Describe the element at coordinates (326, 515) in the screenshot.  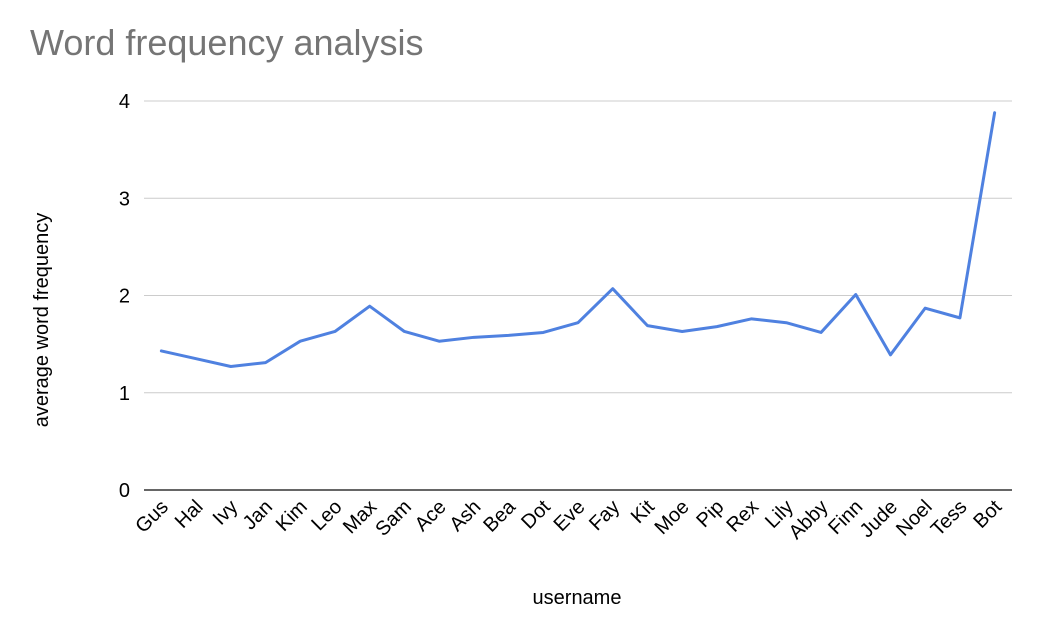
I see `x-tick-label: Leo` at that location.